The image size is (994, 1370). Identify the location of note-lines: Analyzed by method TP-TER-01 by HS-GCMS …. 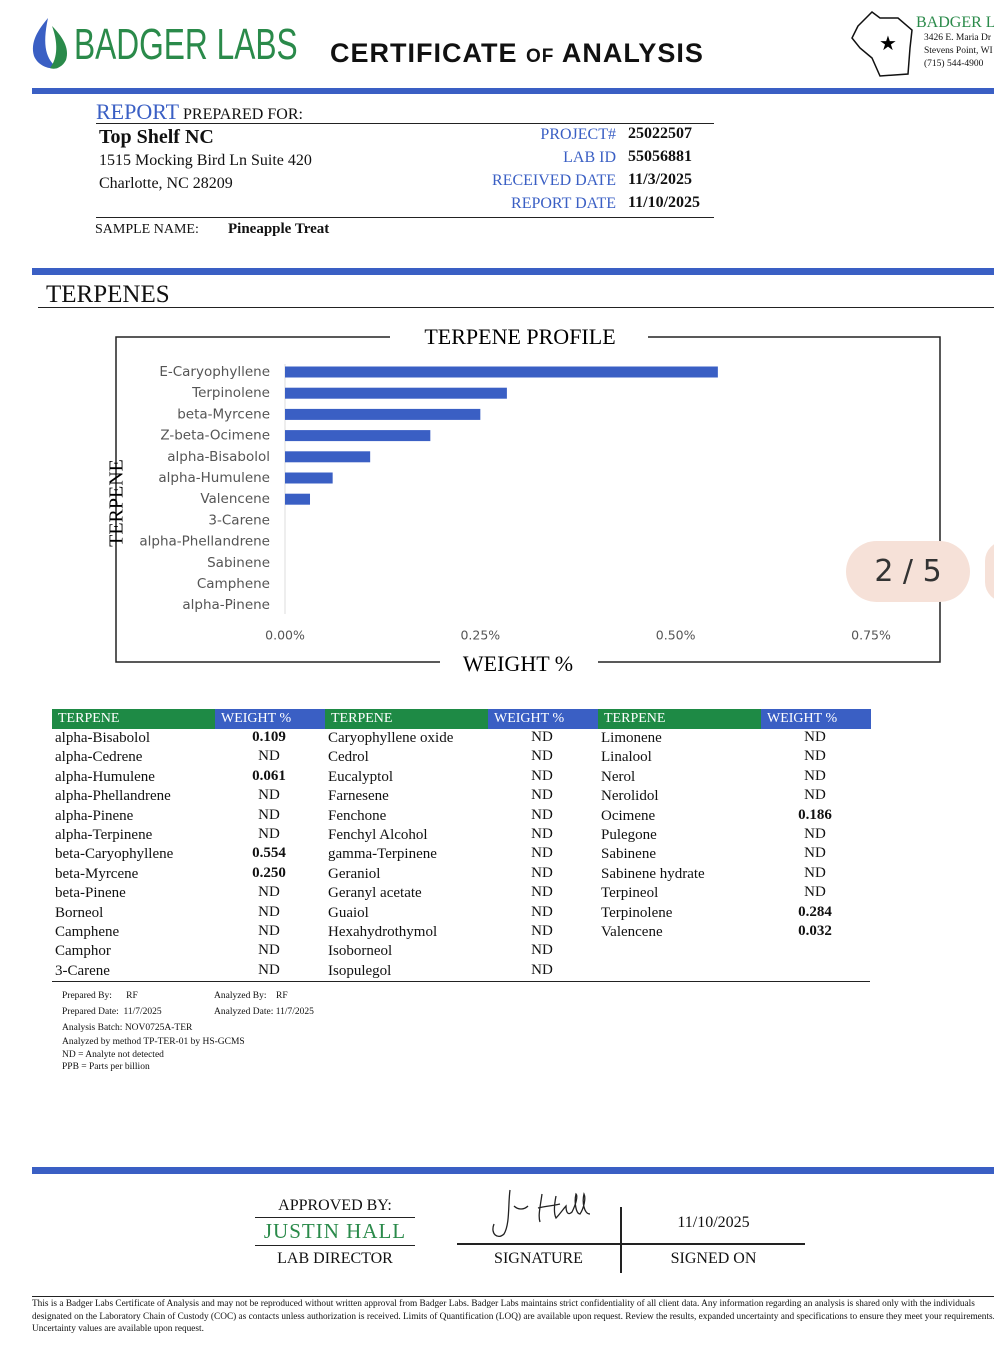
(153, 1055).